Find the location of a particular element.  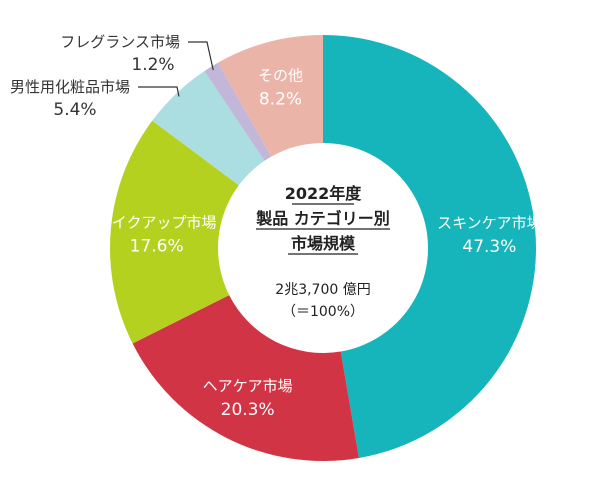

slice-label-0: スキンケア市場 is located at coordinates (489, 223).